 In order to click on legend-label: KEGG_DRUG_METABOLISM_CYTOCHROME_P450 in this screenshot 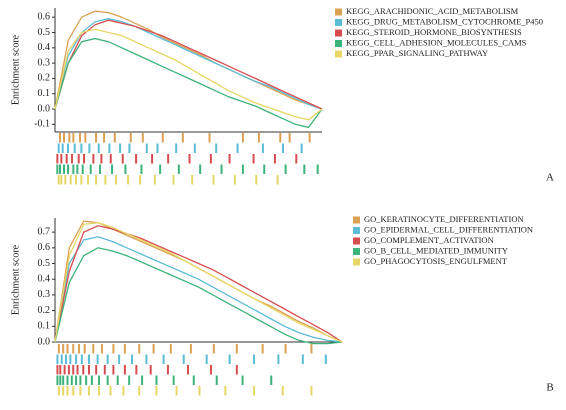, I will do `click(444, 21)`.